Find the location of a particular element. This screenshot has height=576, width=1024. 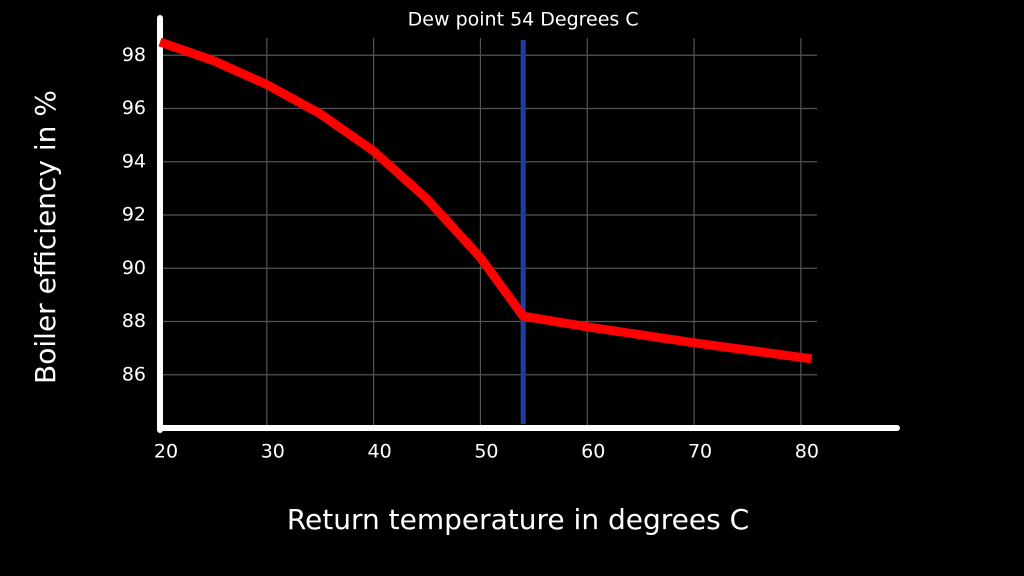

y-axis-title: Boiler efficiency in % is located at coordinates (45, 237).